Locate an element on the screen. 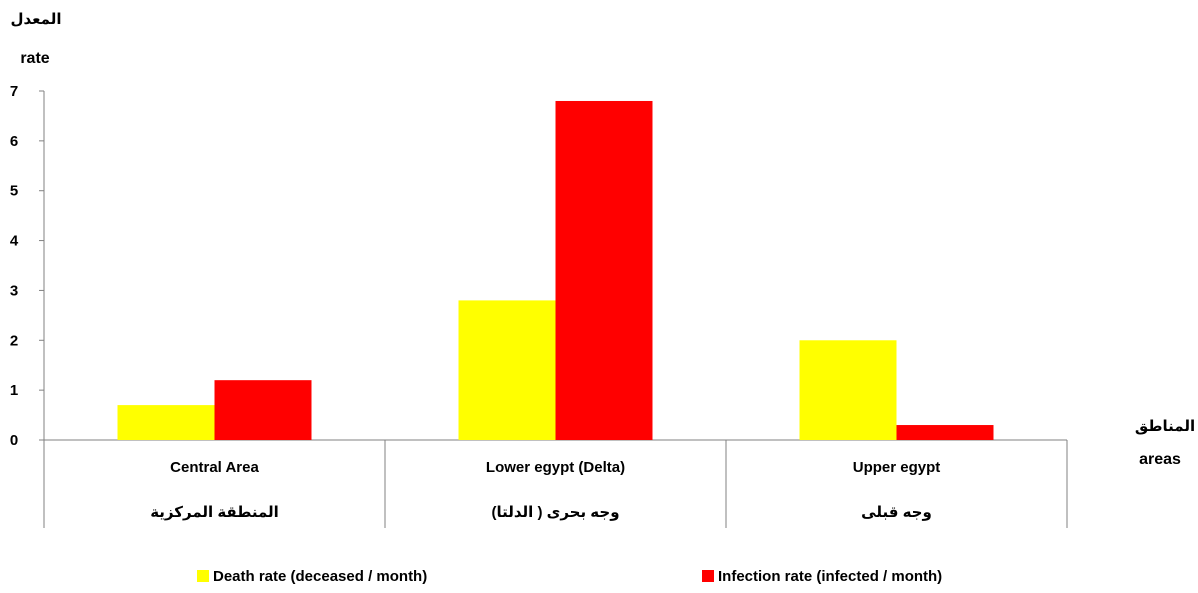 The height and width of the screenshot is (593, 1198). y-tick-label: 0 is located at coordinates (14, 440).